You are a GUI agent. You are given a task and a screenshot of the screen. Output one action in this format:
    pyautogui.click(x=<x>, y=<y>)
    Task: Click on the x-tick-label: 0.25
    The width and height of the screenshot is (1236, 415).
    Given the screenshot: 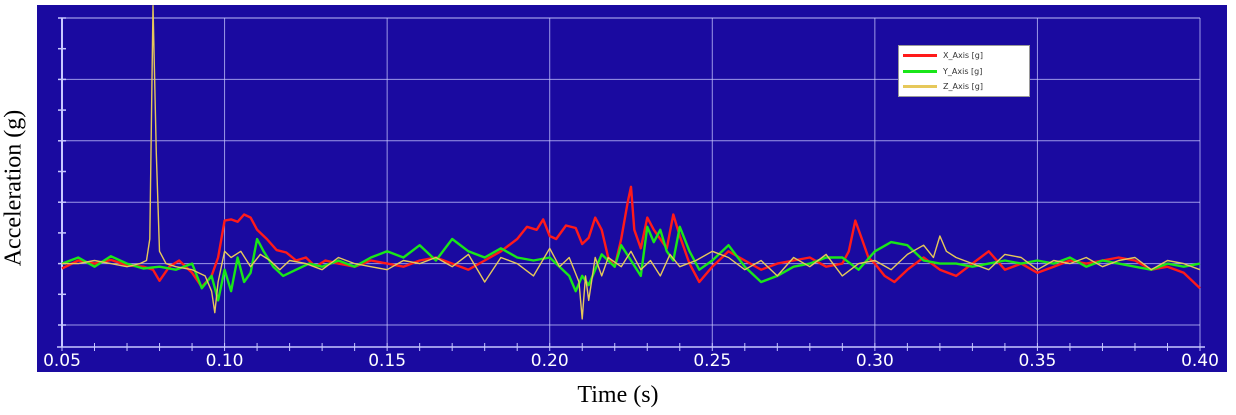 What is the action you would take?
    pyautogui.click(x=712, y=361)
    